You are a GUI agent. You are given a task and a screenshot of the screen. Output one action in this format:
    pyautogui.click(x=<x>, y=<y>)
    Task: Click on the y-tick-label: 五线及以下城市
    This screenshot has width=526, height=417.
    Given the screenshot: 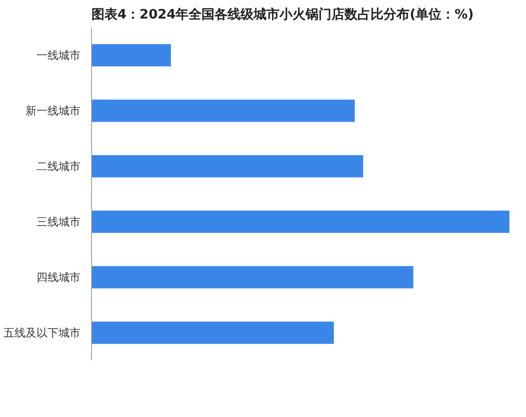 What is the action you would take?
    pyautogui.click(x=42, y=333)
    